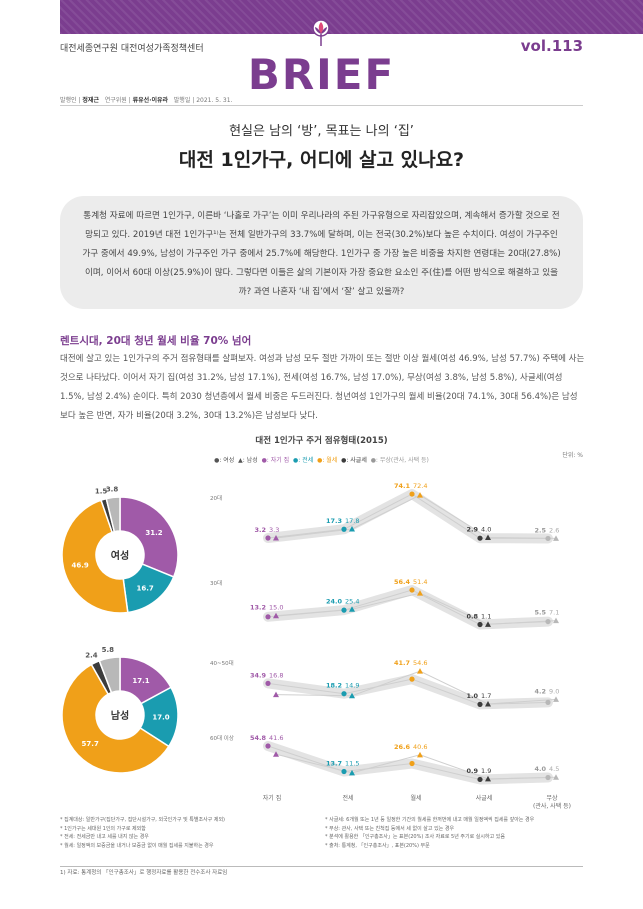 Image resolution: width=643 pixels, height=909 pixels. Describe the element at coordinates (552, 806) in the screenshot. I see `x-tick-label: (관사, 사택 등)` at that location.